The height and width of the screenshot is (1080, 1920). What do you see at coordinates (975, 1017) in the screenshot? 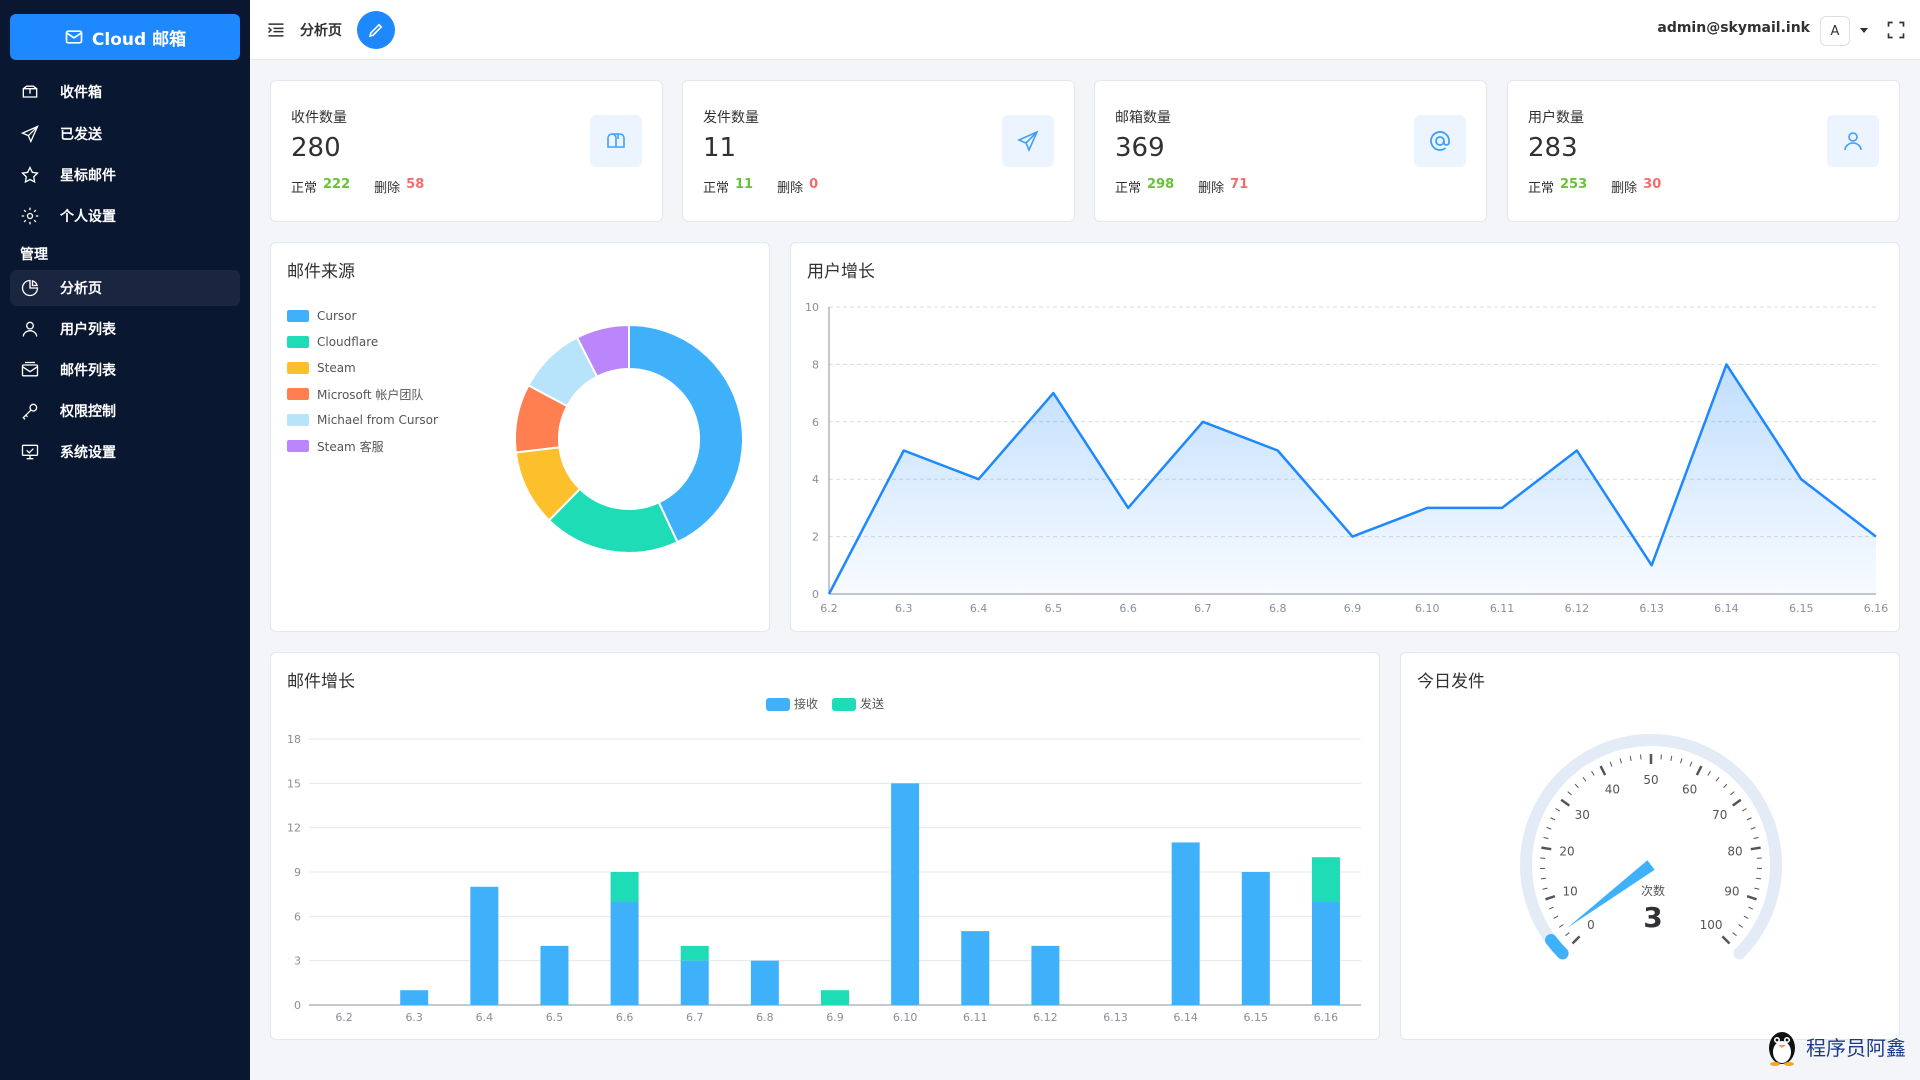
I see `x-tick-label: 6.11` at bounding box center [975, 1017].